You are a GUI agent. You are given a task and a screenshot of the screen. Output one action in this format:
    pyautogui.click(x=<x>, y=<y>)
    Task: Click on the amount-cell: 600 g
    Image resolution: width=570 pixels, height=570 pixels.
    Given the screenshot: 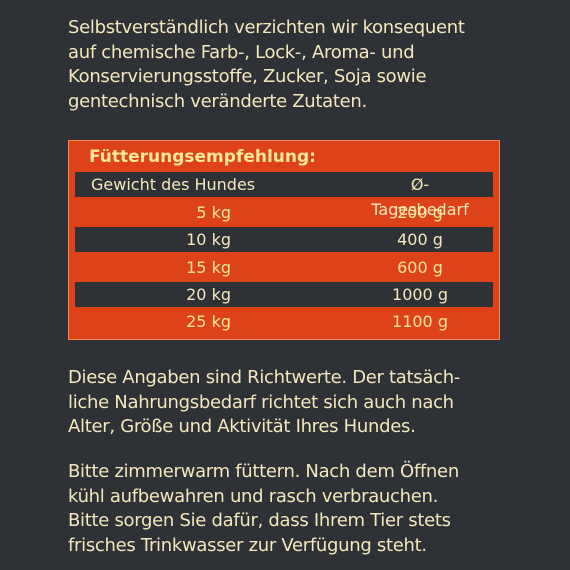 What is the action you would take?
    pyautogui.click(x=420, y=267)
    